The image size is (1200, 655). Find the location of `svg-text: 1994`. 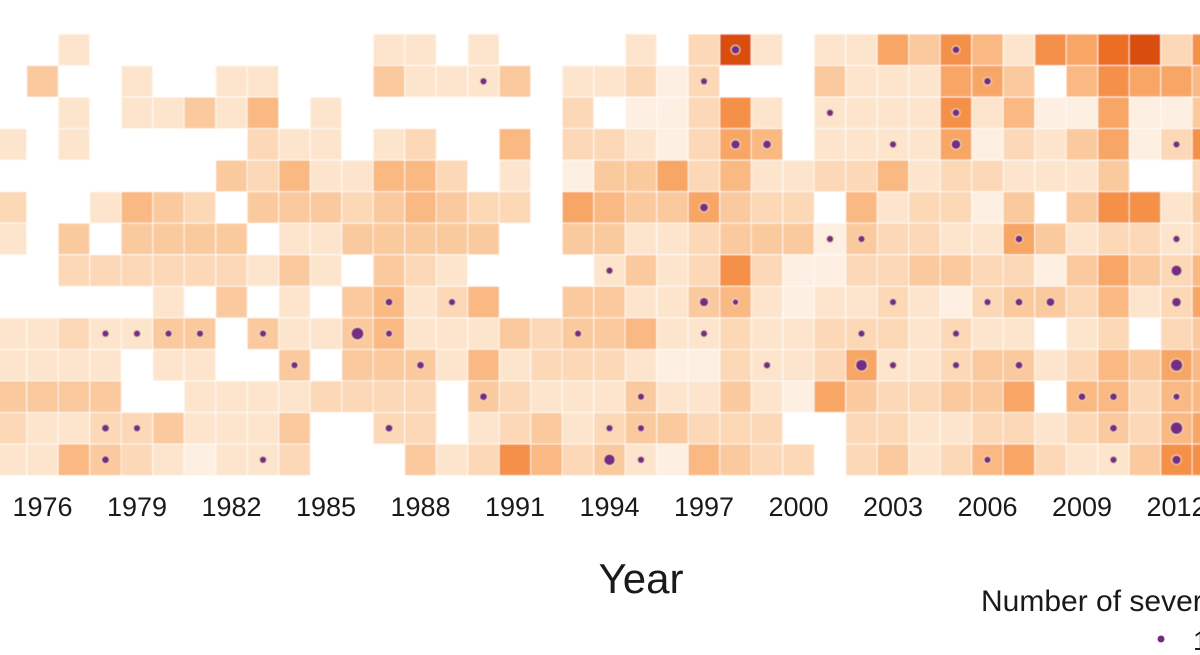

svg-text: 1994 is located at coordinates (609, 507).